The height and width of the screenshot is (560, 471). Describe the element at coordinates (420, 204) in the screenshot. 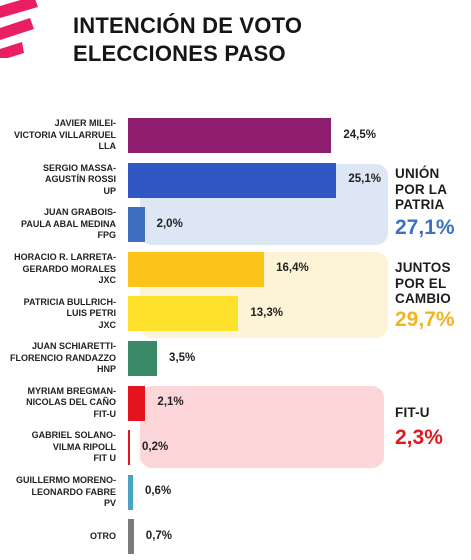

I see `group-name-line: PATRIA` at that location.